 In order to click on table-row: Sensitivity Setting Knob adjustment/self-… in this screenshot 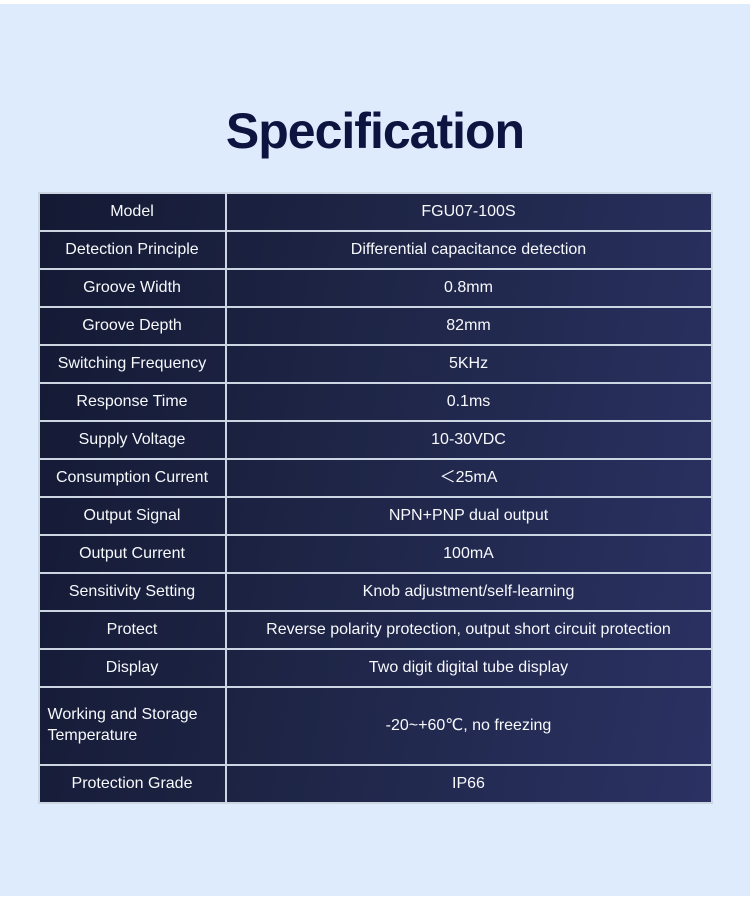, I will do `click(375, 592)`.